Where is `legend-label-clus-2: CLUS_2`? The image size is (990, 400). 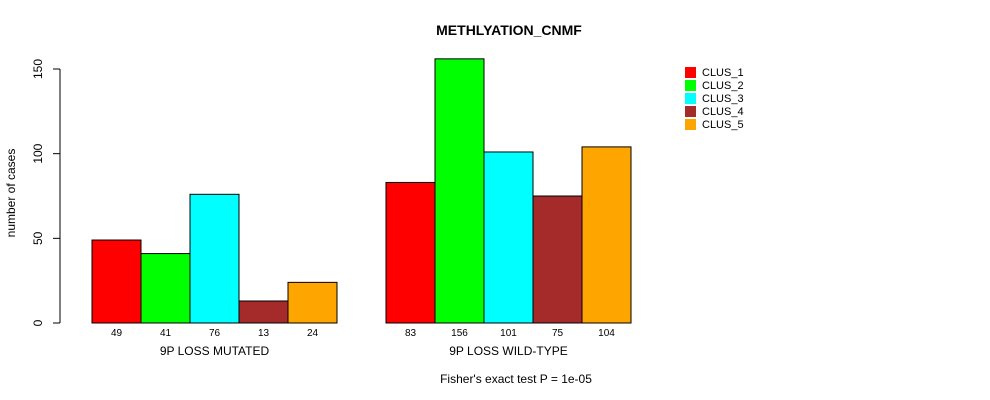 legend-label-clus-2: CLUS_2 is located at coordinates (723, 86).